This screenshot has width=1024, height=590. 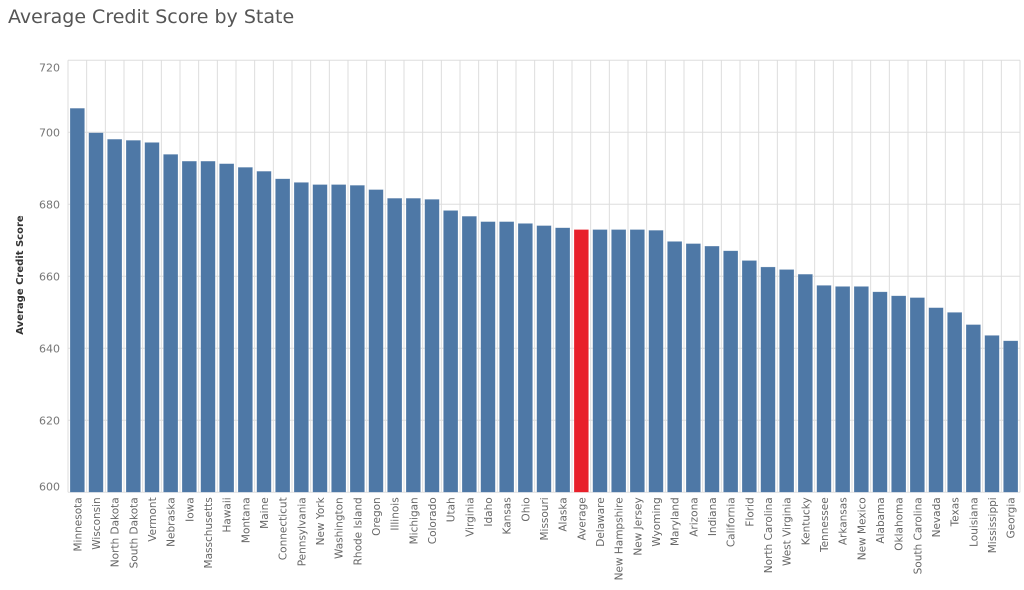 I want to click on x-tick-label: Idaho, so click(x=489, y=511).